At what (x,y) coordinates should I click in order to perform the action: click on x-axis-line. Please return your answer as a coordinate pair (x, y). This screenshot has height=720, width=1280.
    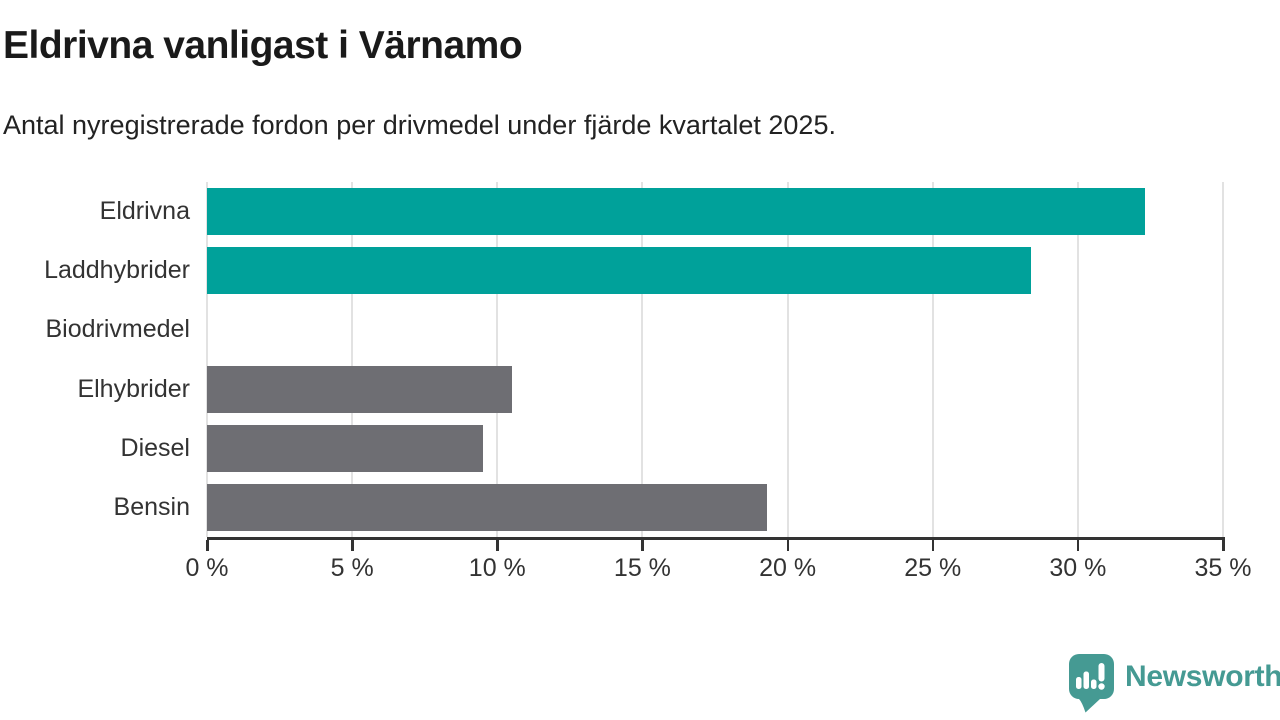
    Looking at the image, I should click on (716, 538).